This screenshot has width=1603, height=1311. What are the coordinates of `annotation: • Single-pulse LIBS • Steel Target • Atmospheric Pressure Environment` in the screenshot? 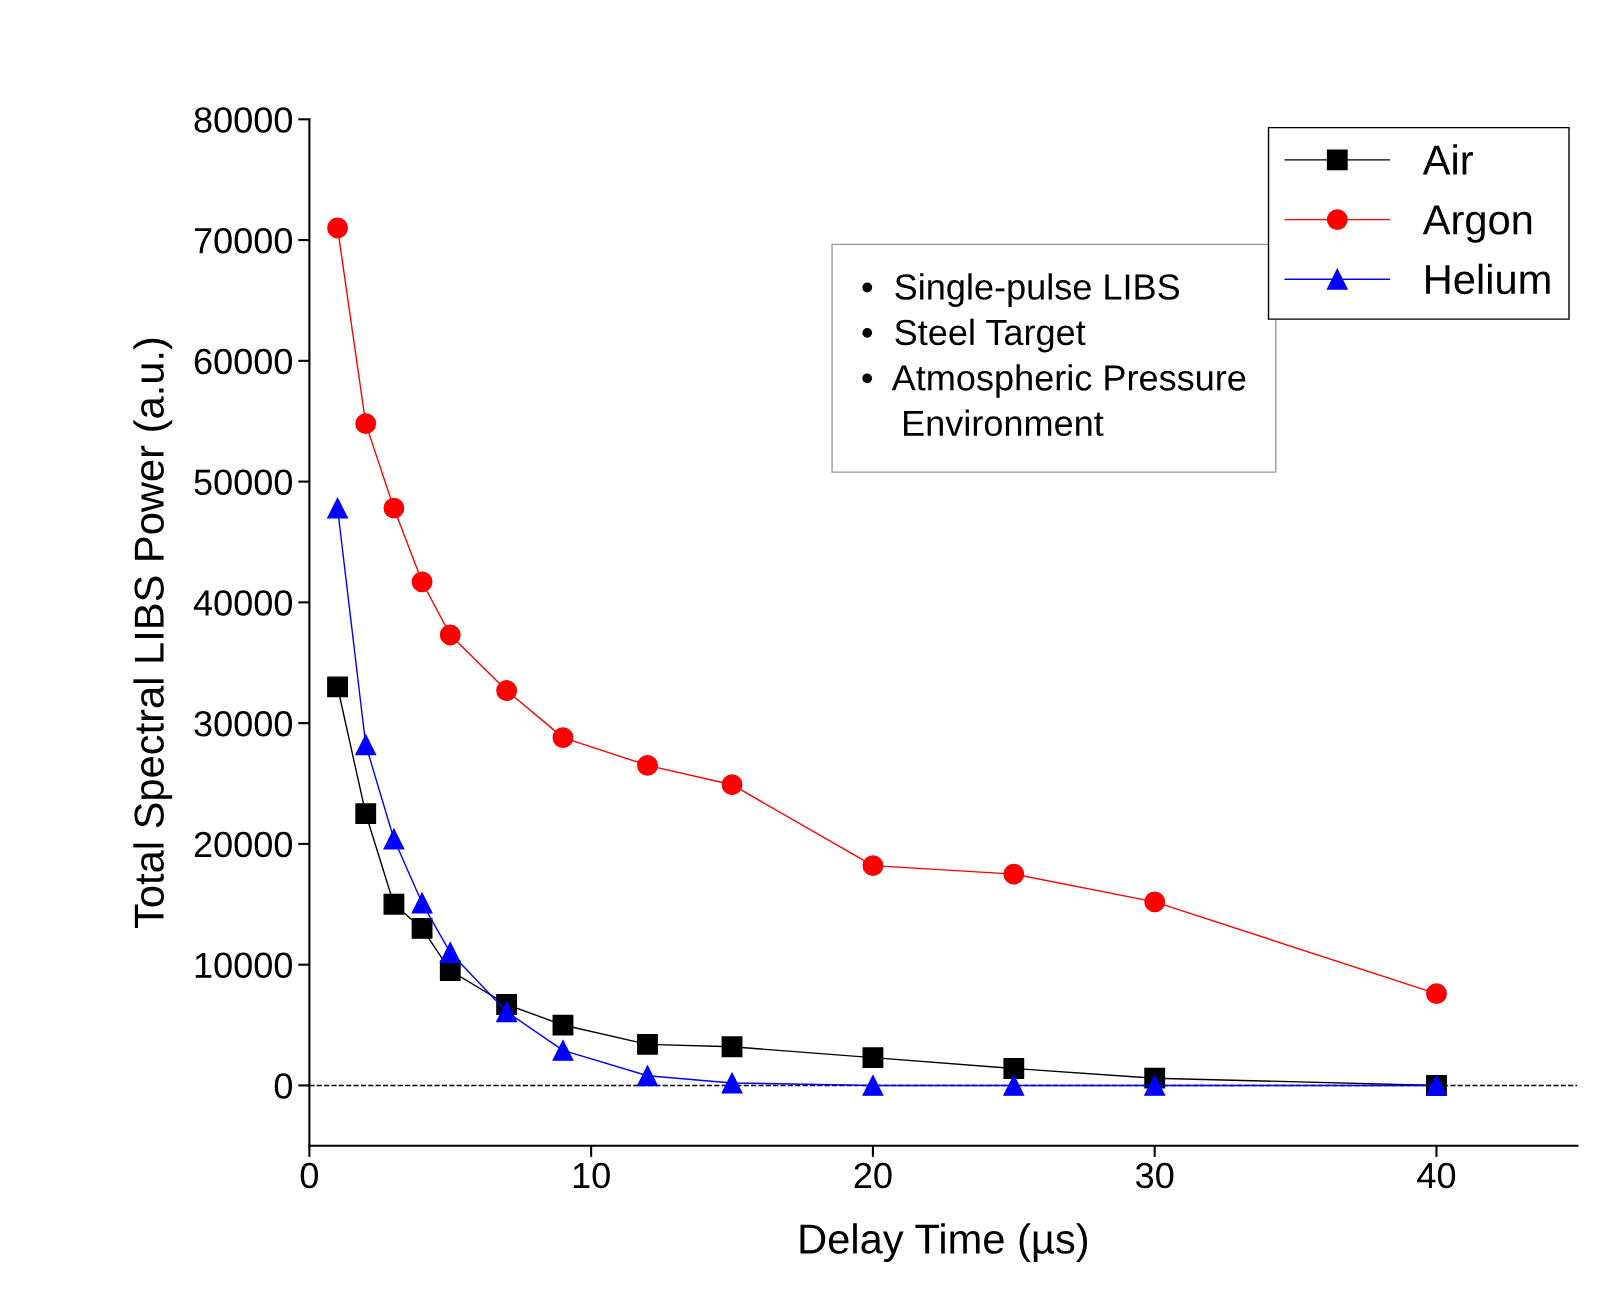 It's located at (1054, 355).